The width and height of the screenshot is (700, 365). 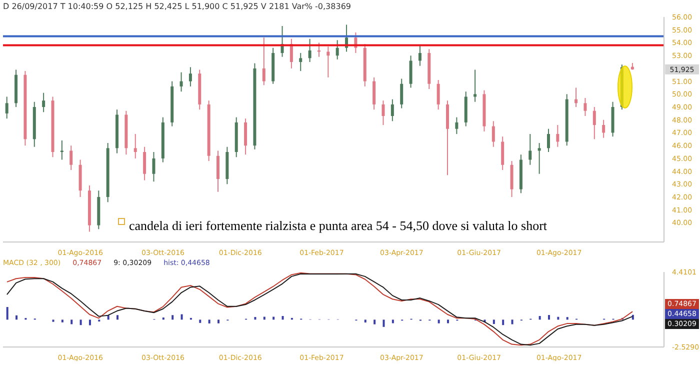 What do you see at coordinates (177, 6) in the screenshot?
I see `chart-subtitle: D 26/09/2017 T 10:40:59 O 52,125 H 52,425 L 51,900 C 51,925 V 2181 Var% -0,38369` at bounding box center [177, 6].